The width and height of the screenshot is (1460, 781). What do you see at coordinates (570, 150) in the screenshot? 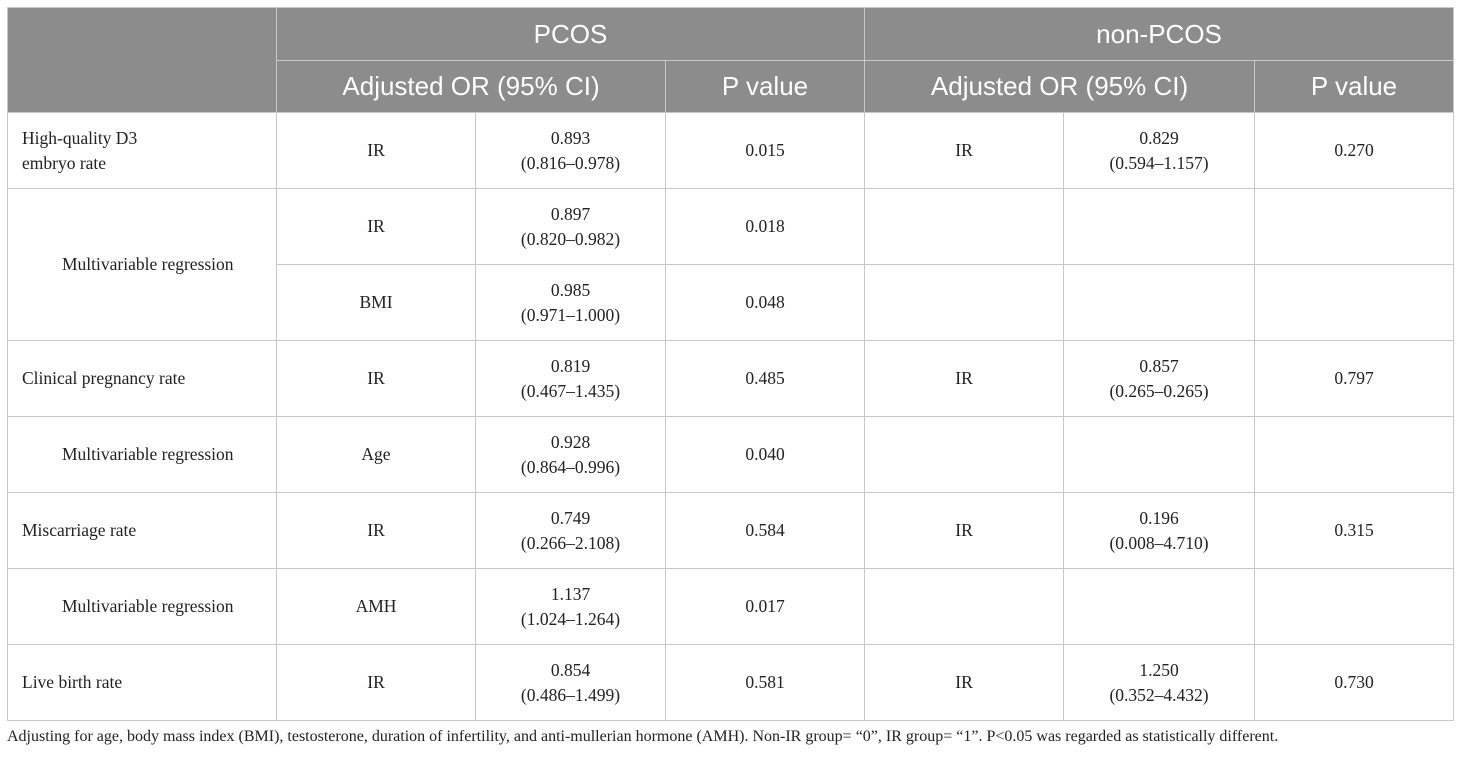
I see `pcos-or: 0.893 (0.816–0.978)` at bounding box center [570, 150].